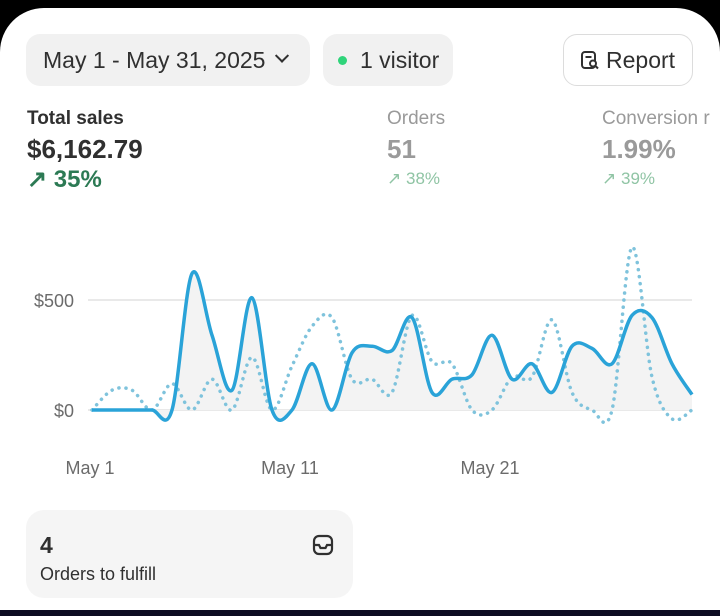 This screenshot has width=720, height=616. What do you see at coordinates (77, 179) in the screenshot?
I see `metric-change-value: 35%` at bounding box center [77, 179].